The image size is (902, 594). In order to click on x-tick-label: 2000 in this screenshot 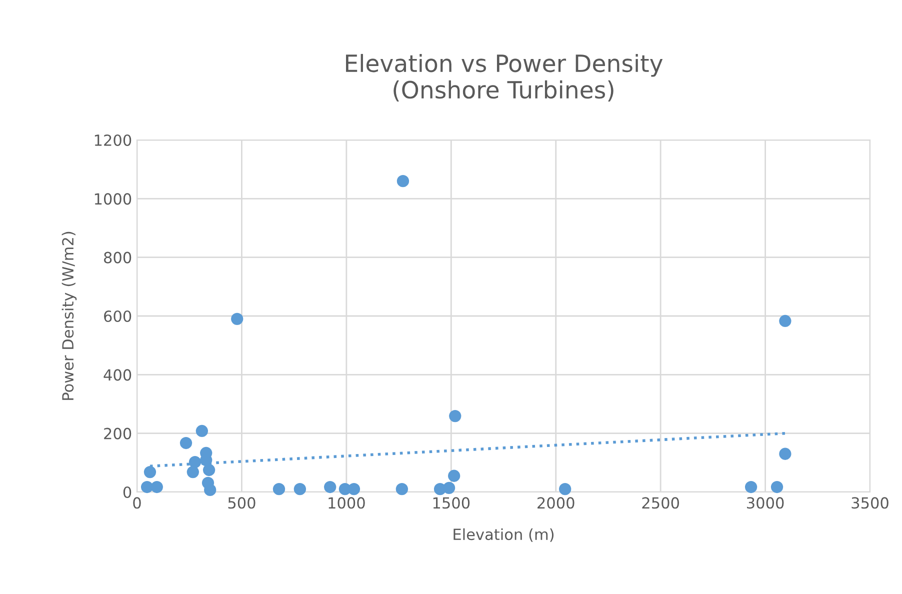, I will do `click(556, 503)`.